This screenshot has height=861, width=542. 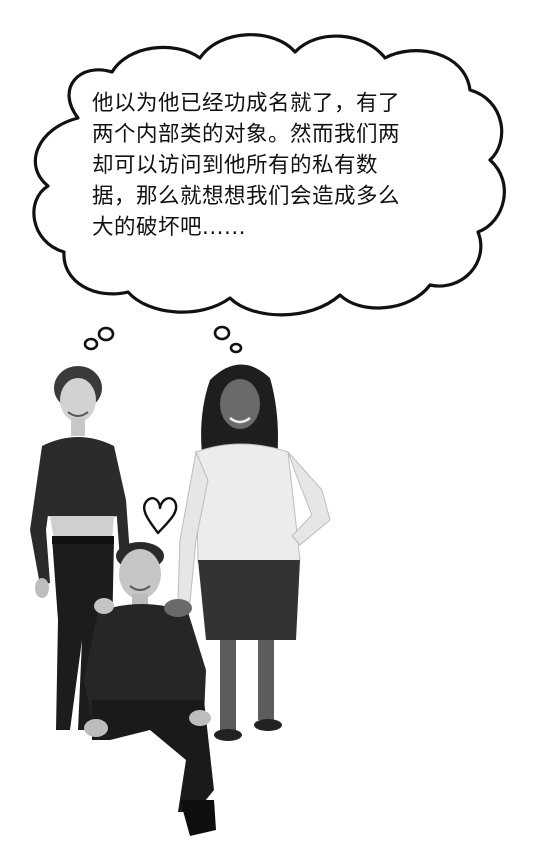 I want to click on thought-line-4: 据，那么就想想我们会造成多么, so click(x=246, y=196).